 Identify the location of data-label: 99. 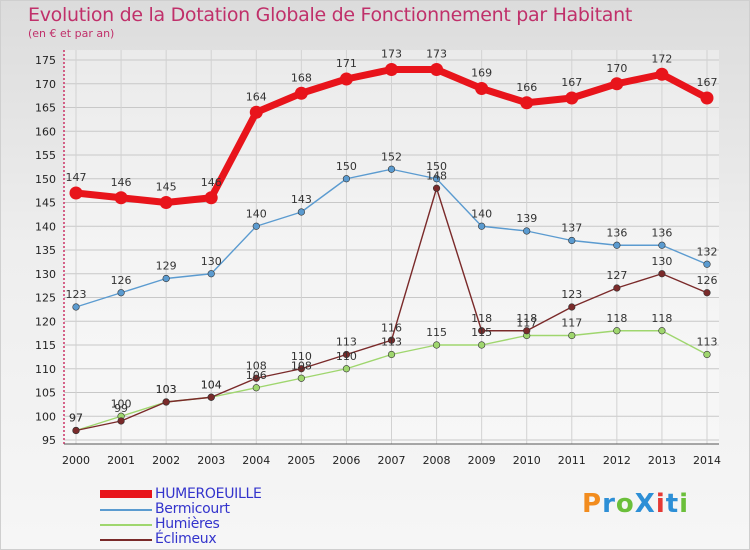
(121, 408).